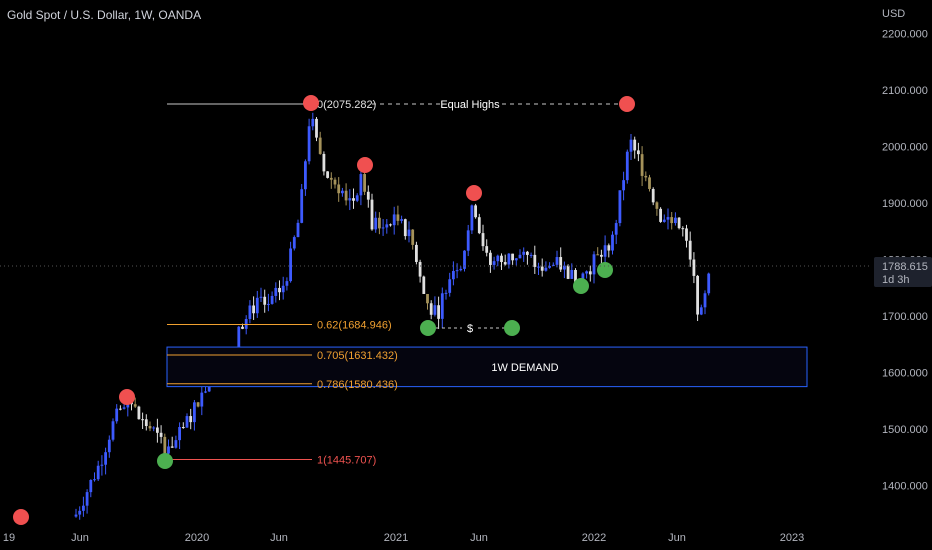 The image size is (932, 550). Describe the element at coordinates (470, 105) in the screenshot. I see `equal-highs-label: Equal Highs` at that location.